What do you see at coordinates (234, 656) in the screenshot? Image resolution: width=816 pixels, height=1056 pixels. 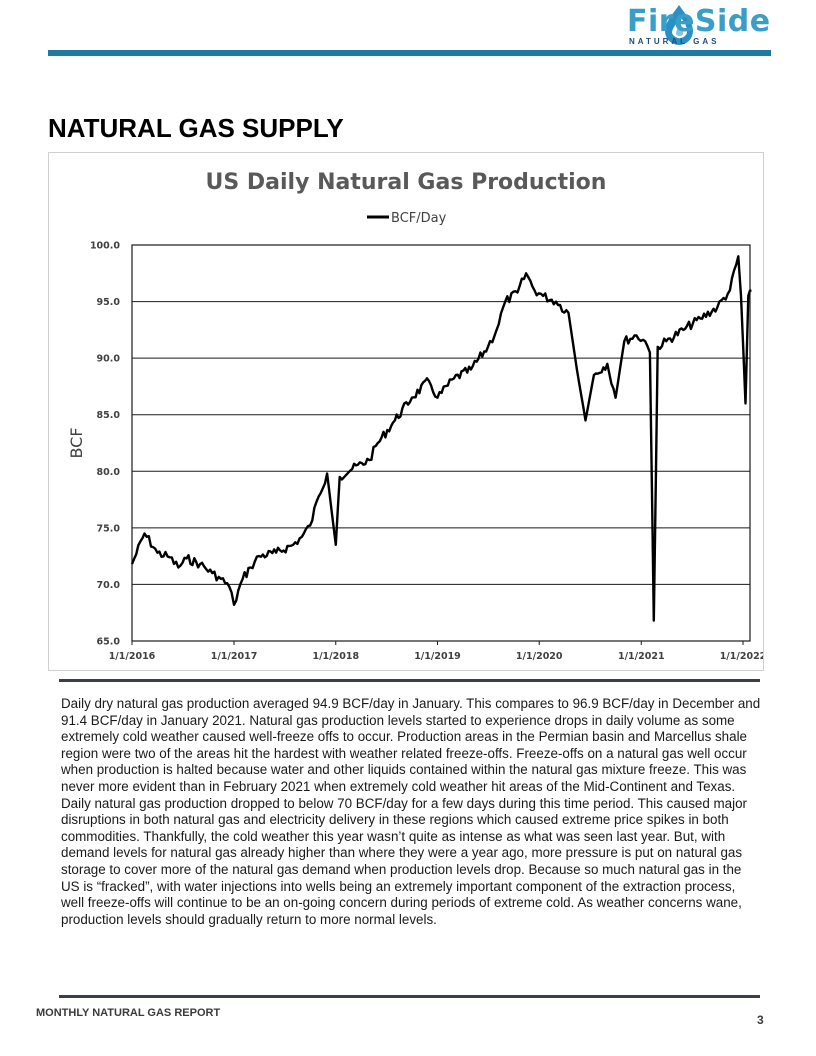 I see `x-tick-label: 1/1/2017` at bounding box center [234, 656].